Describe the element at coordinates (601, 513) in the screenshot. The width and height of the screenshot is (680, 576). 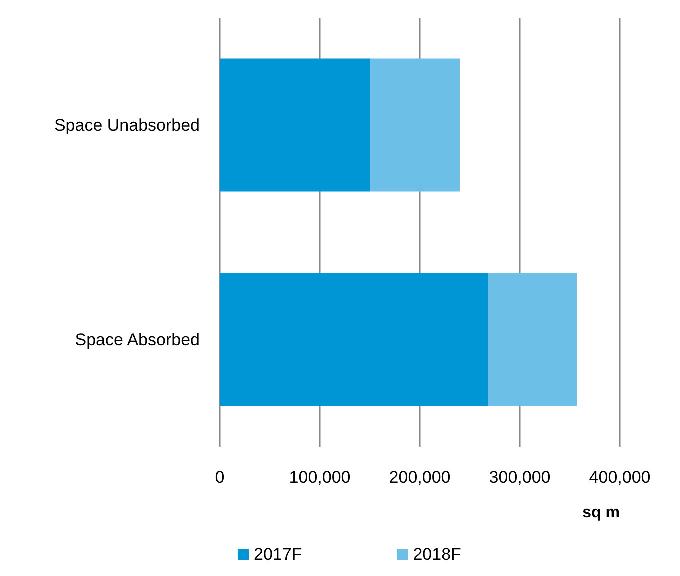
I see `x-axis-title: sq m` at that location.